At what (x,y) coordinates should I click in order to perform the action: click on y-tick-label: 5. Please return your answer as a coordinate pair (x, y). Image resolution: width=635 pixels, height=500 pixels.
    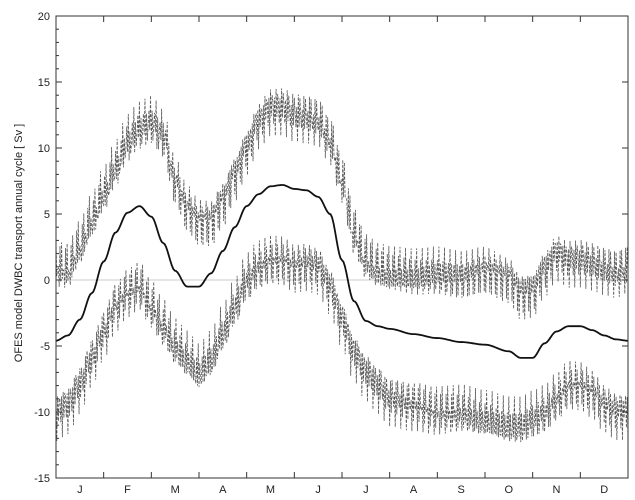
    Looking at the image, I should click on (47, 215).